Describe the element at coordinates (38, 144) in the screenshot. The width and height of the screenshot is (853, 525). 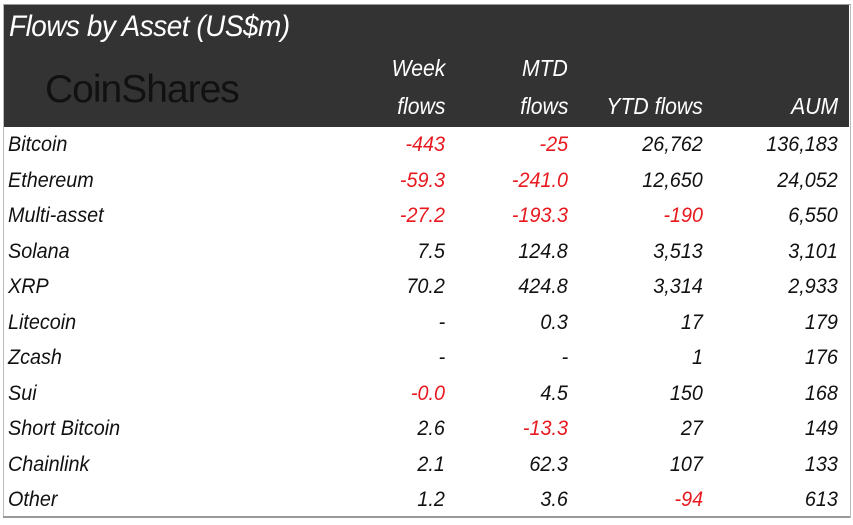
I see `asset-name: Bitcoin` at that location.